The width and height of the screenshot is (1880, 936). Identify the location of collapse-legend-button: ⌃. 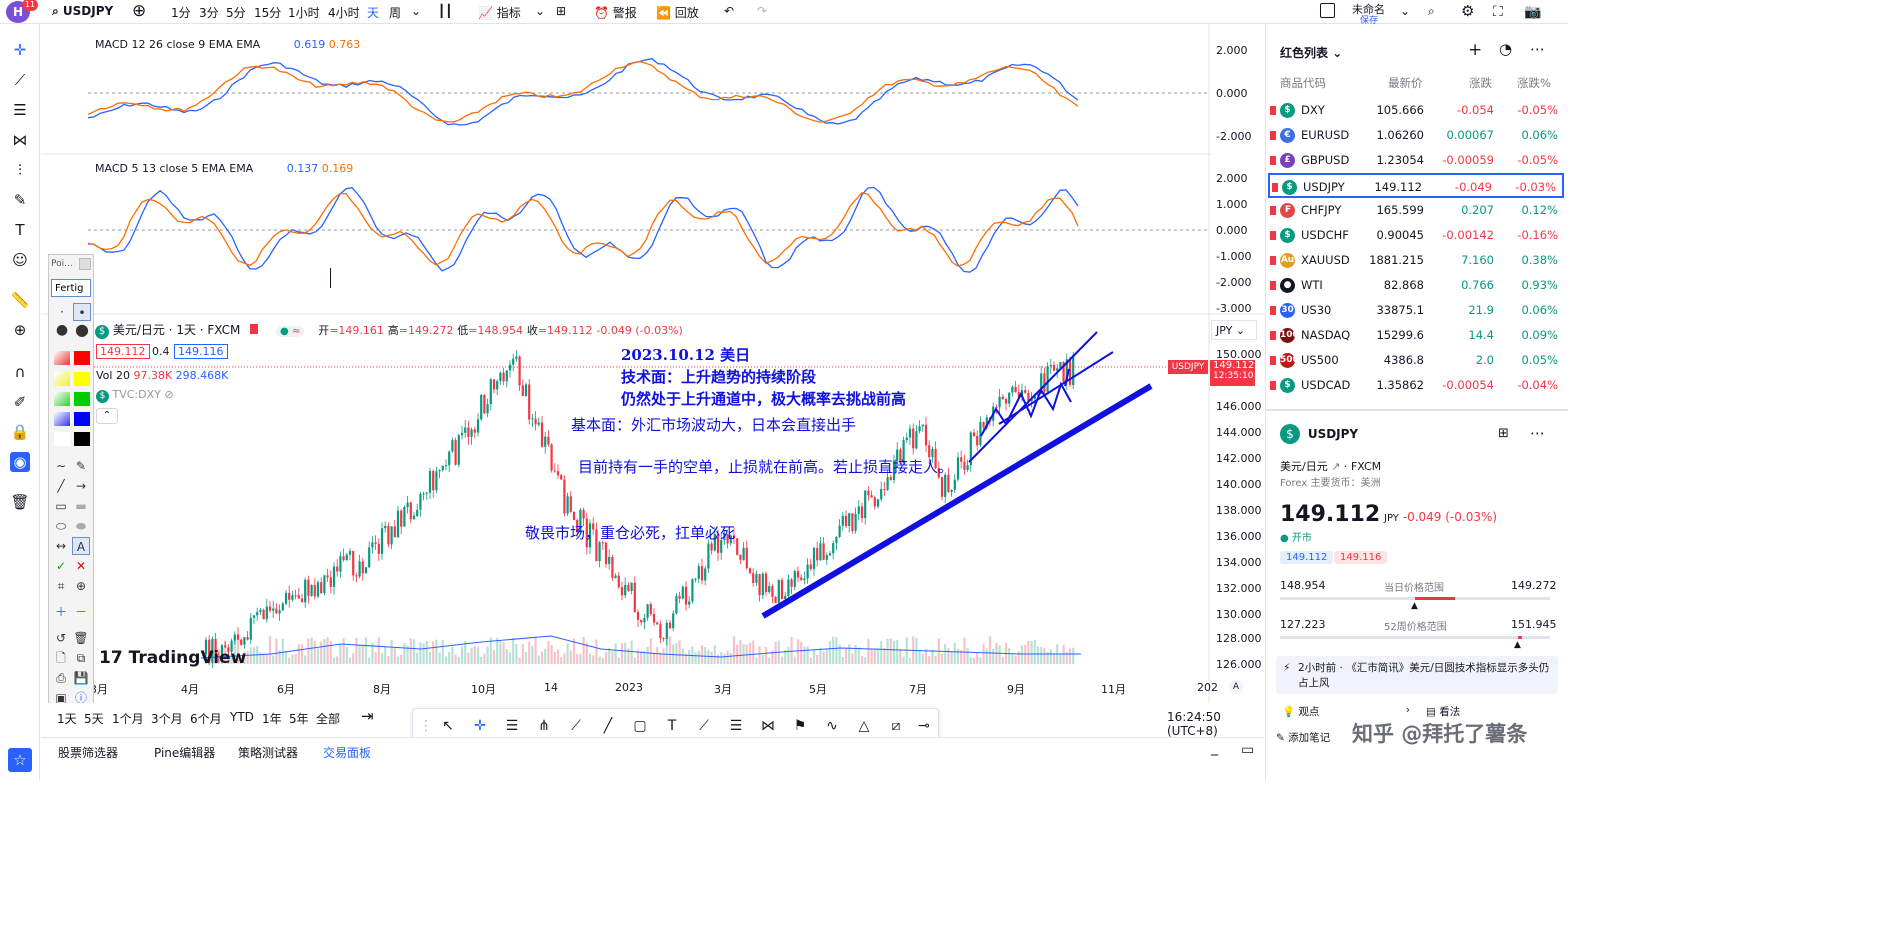
(107, 416).